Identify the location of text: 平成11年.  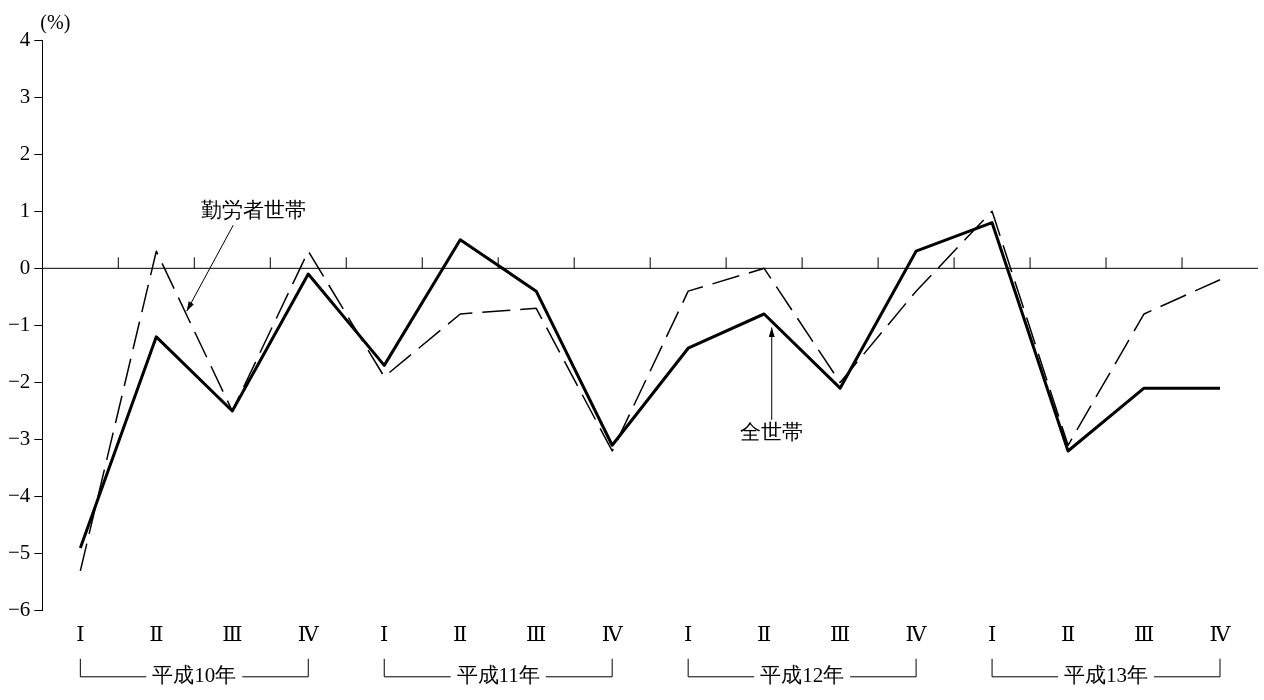
(498, 675).